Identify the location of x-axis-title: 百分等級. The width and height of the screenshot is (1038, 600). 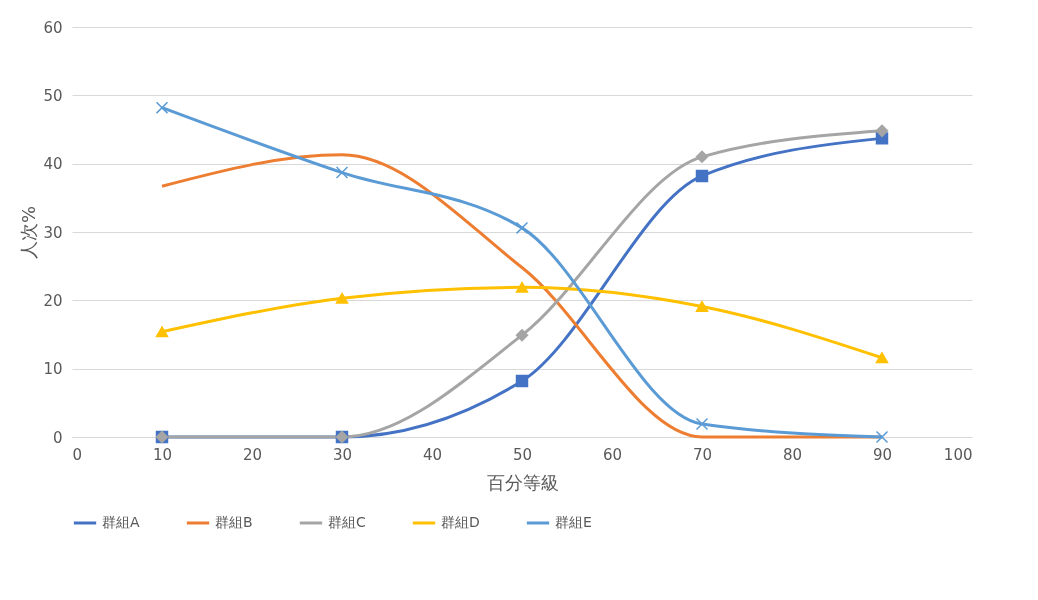
(522, 482).